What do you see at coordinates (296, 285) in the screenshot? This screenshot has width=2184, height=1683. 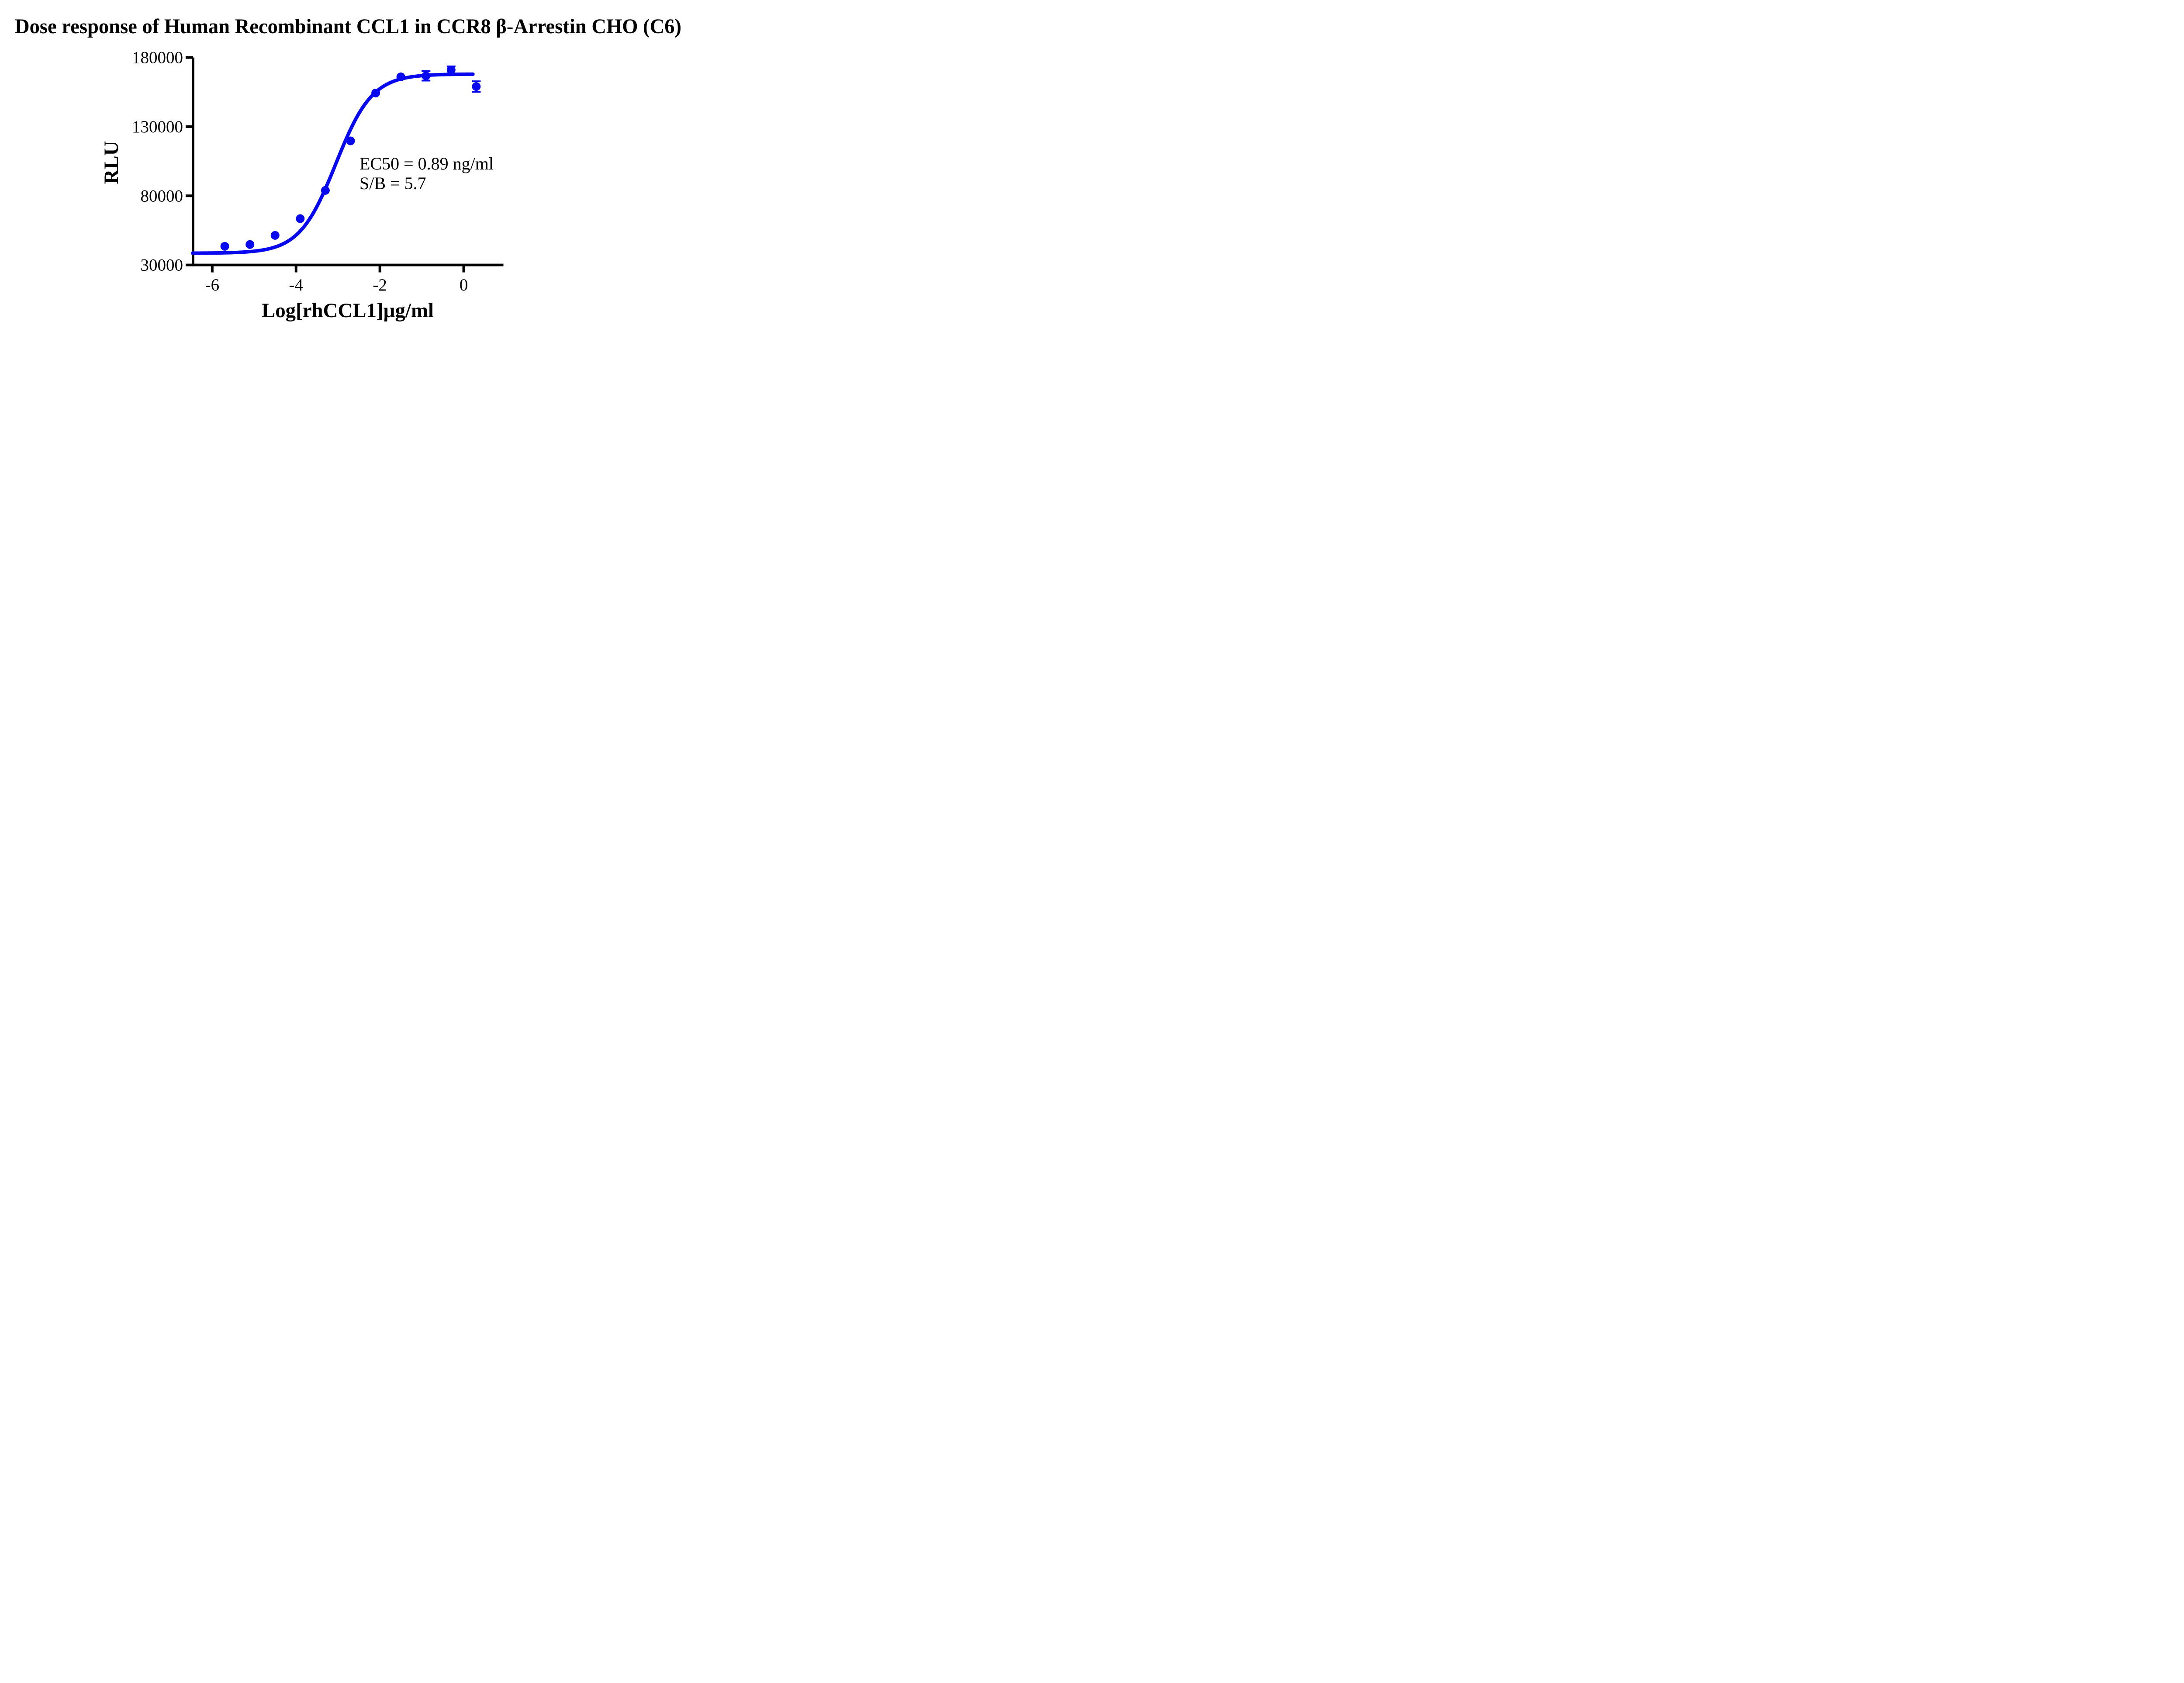 I see `x-tick-label: -4` at bounding box center [296, 285].